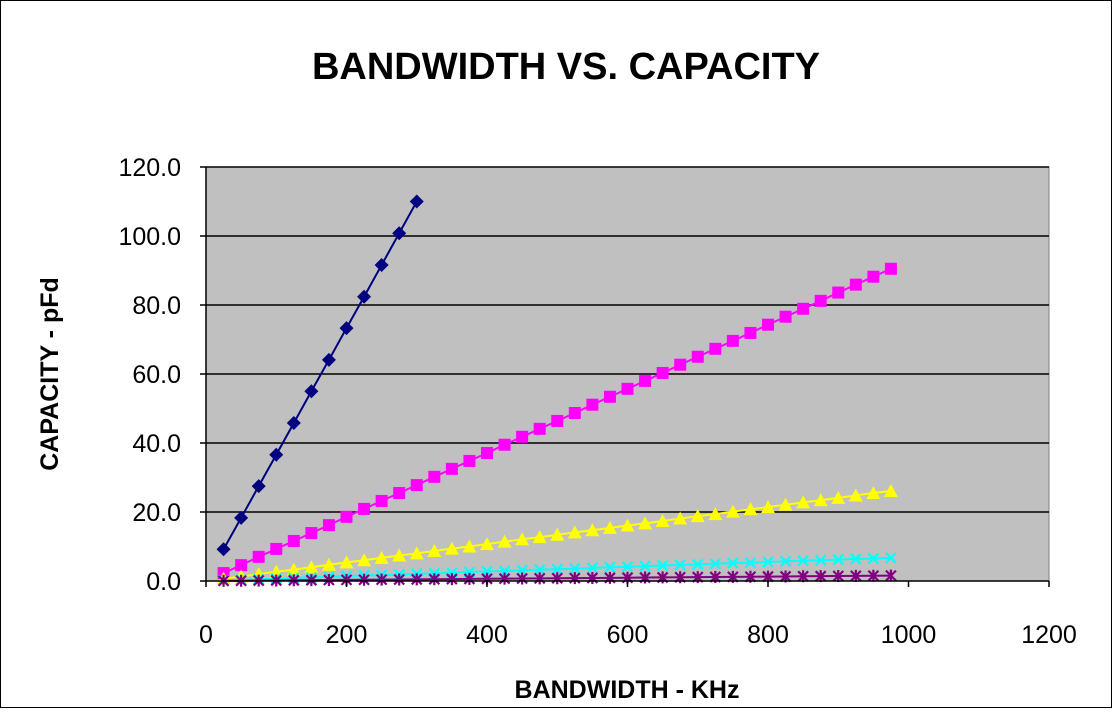 The height and width of the screenshot is (712, 1112). Describe the element at coordinates (206, 635) in the screenshot. I see `x-tick-label: 0` at that location.